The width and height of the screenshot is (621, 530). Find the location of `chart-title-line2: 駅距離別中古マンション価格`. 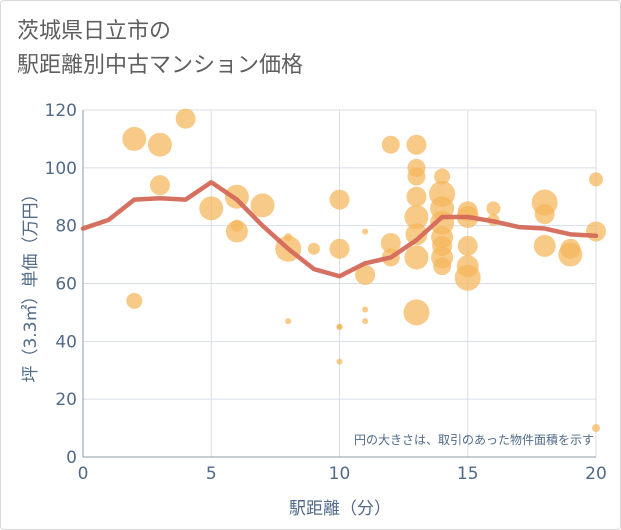

chart-title-line2: 駅距離別中古マンション価格 is located at coordinates (160, 65).